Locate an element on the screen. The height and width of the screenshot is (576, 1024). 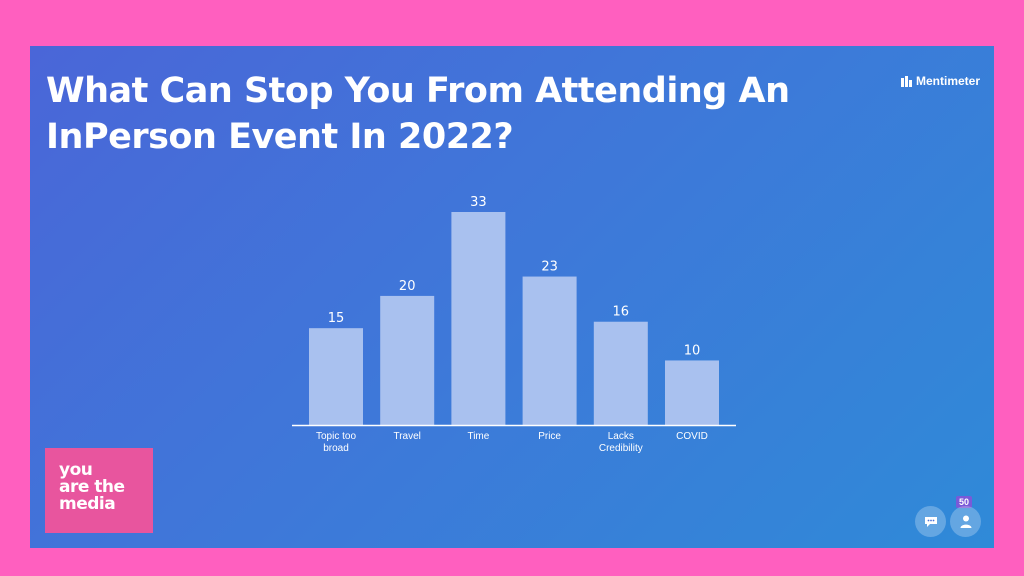
category-label-1: Travel is located at coordinates (406, 436).